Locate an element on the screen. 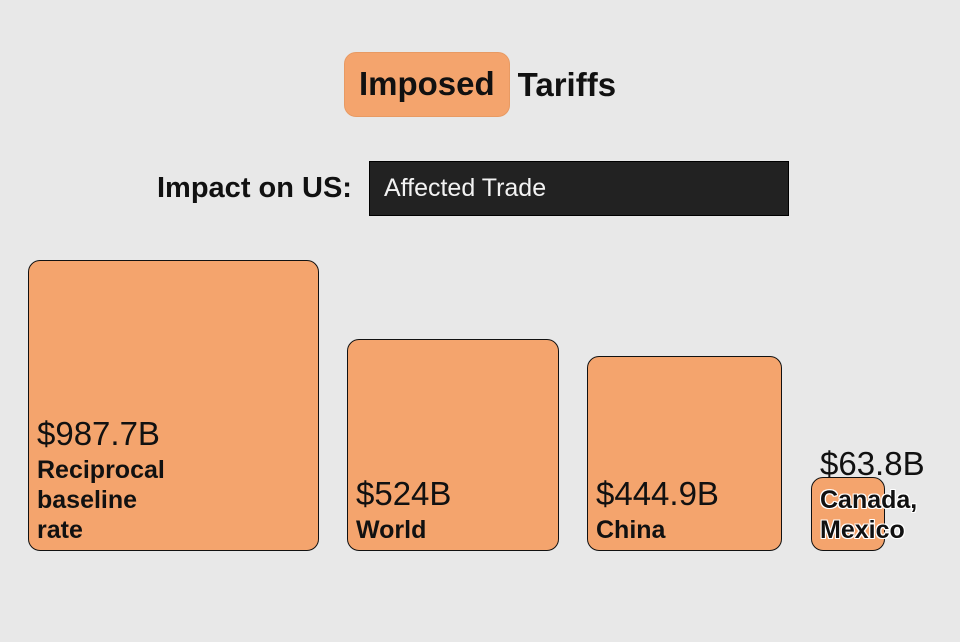 The image size is (960, 642). impact-select-value: Affected Trade is located at coordinates (465, 188).